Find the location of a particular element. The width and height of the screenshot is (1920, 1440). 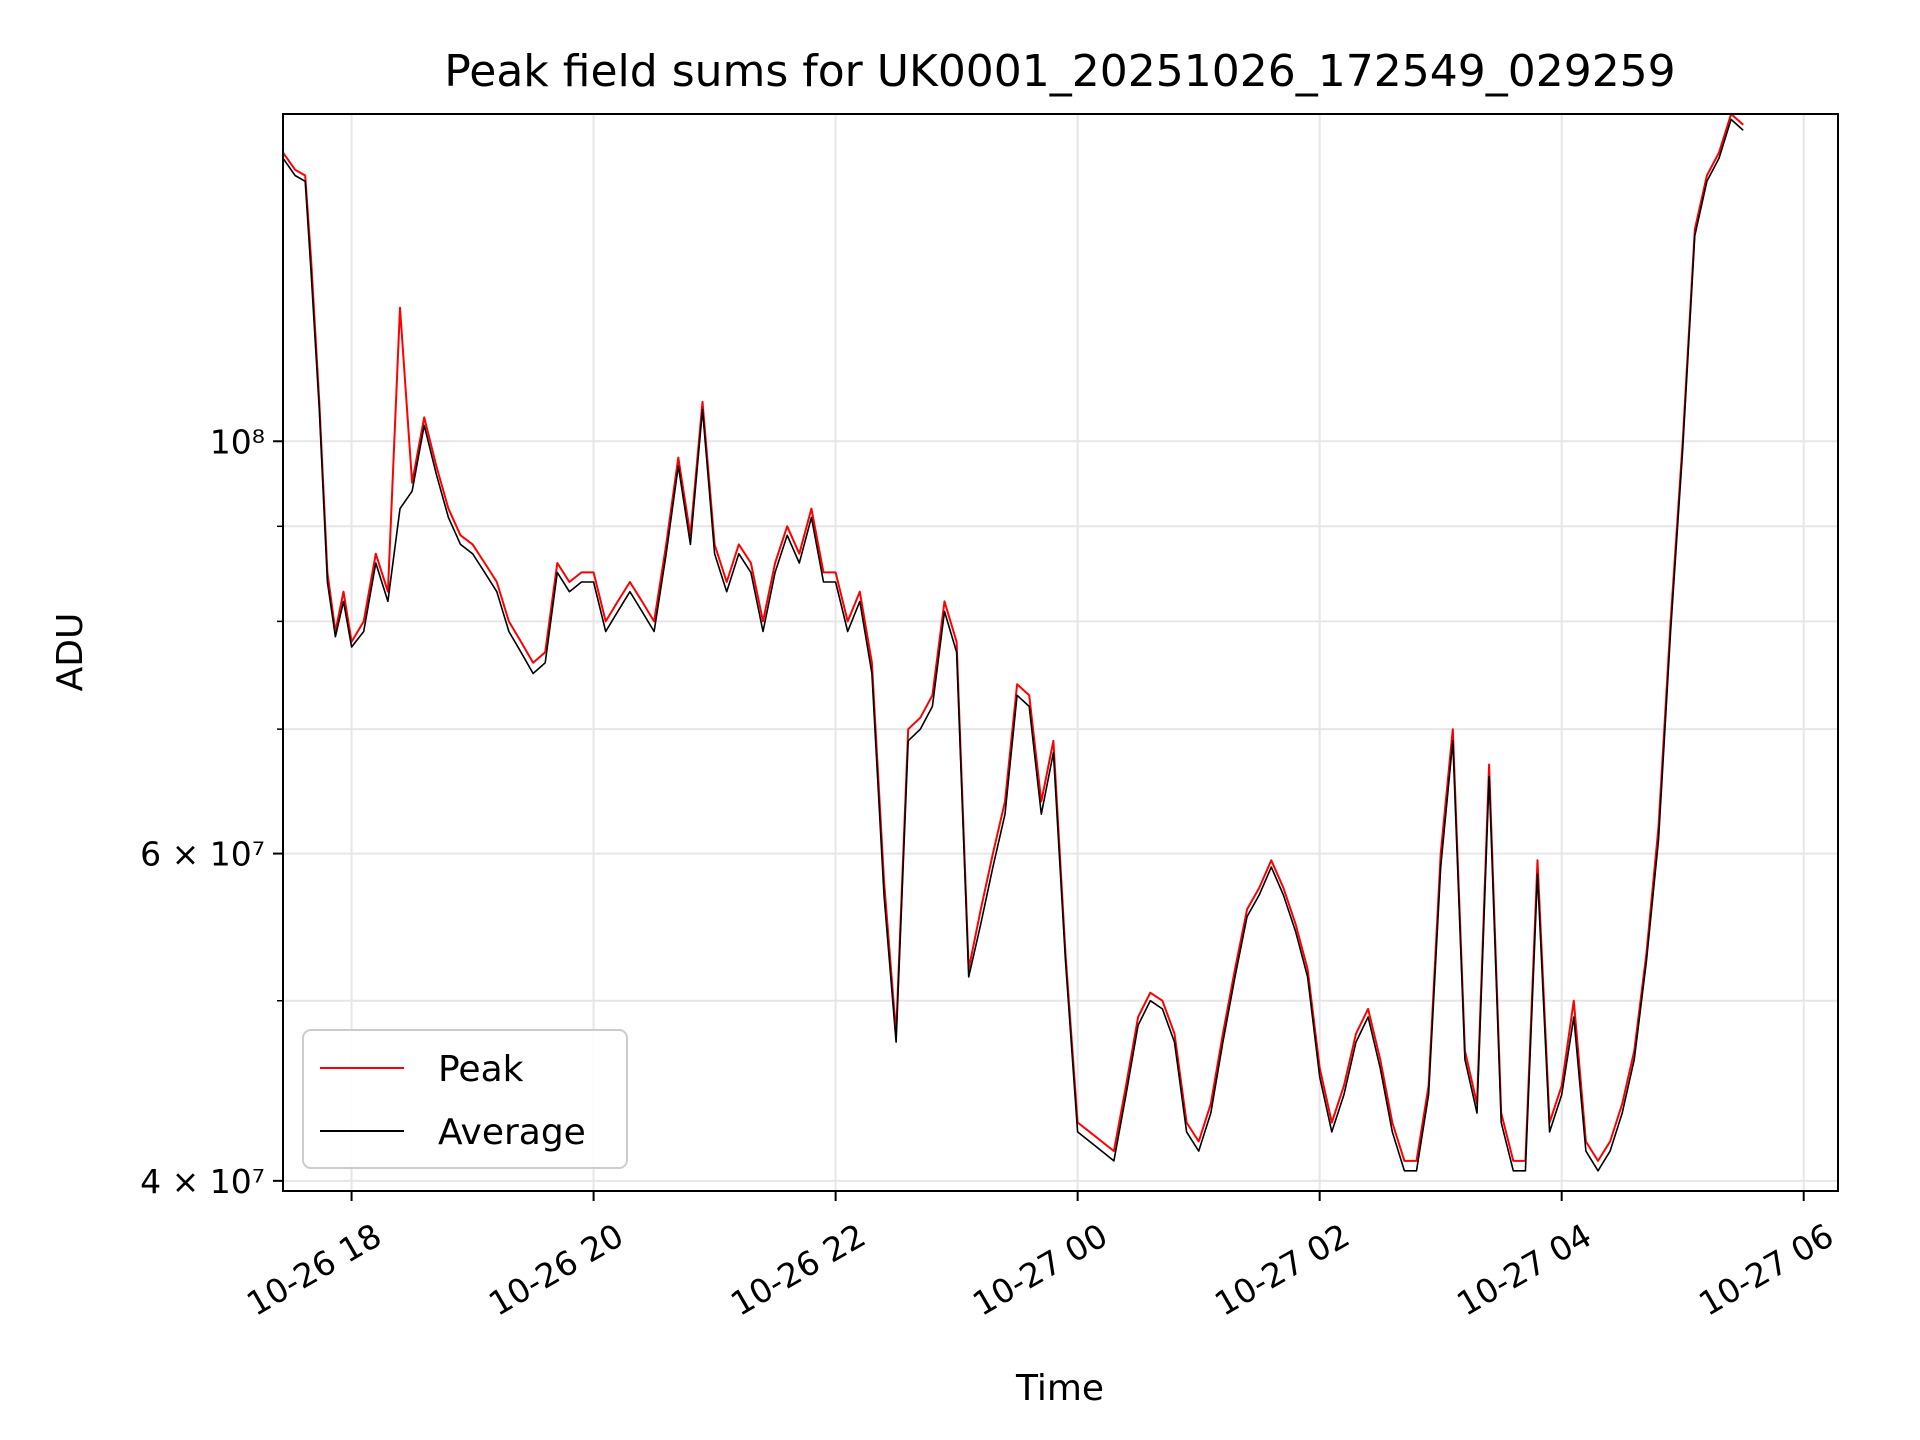

y-axis: 4 × 10⁷ 6 × 10⁷ 10⁸ is located at coordinates (211, 811).